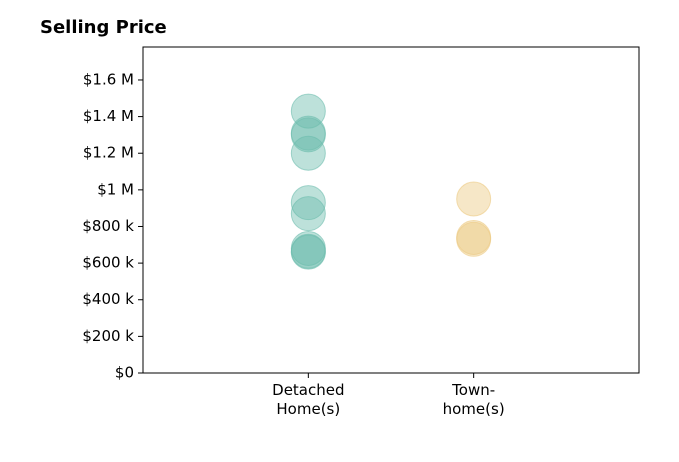  Describe the element at coordinates (108, 153) in the screenshot. I see `y-tick-label: $1.2 M` at that location.